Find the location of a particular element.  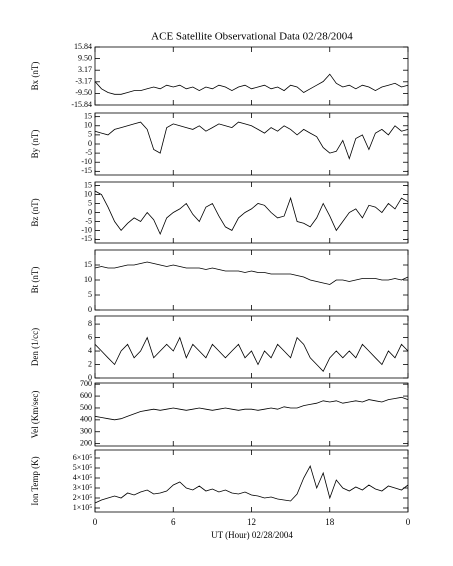

y-tick-label: 2 is located at coordinates (90, 363).